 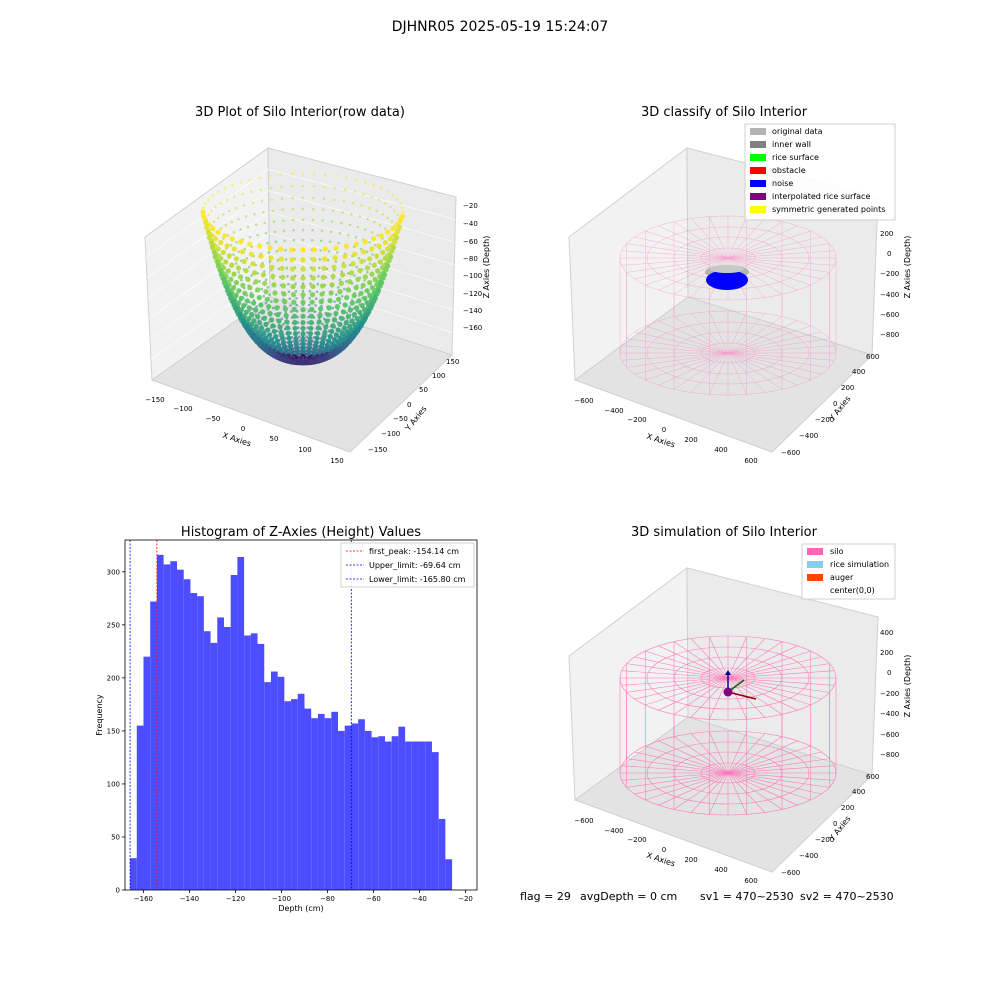 What do you see at coordinates (664, 850) in the screenshot?
I see `sim-x-tick: 0` at bounding box center [664, 850].